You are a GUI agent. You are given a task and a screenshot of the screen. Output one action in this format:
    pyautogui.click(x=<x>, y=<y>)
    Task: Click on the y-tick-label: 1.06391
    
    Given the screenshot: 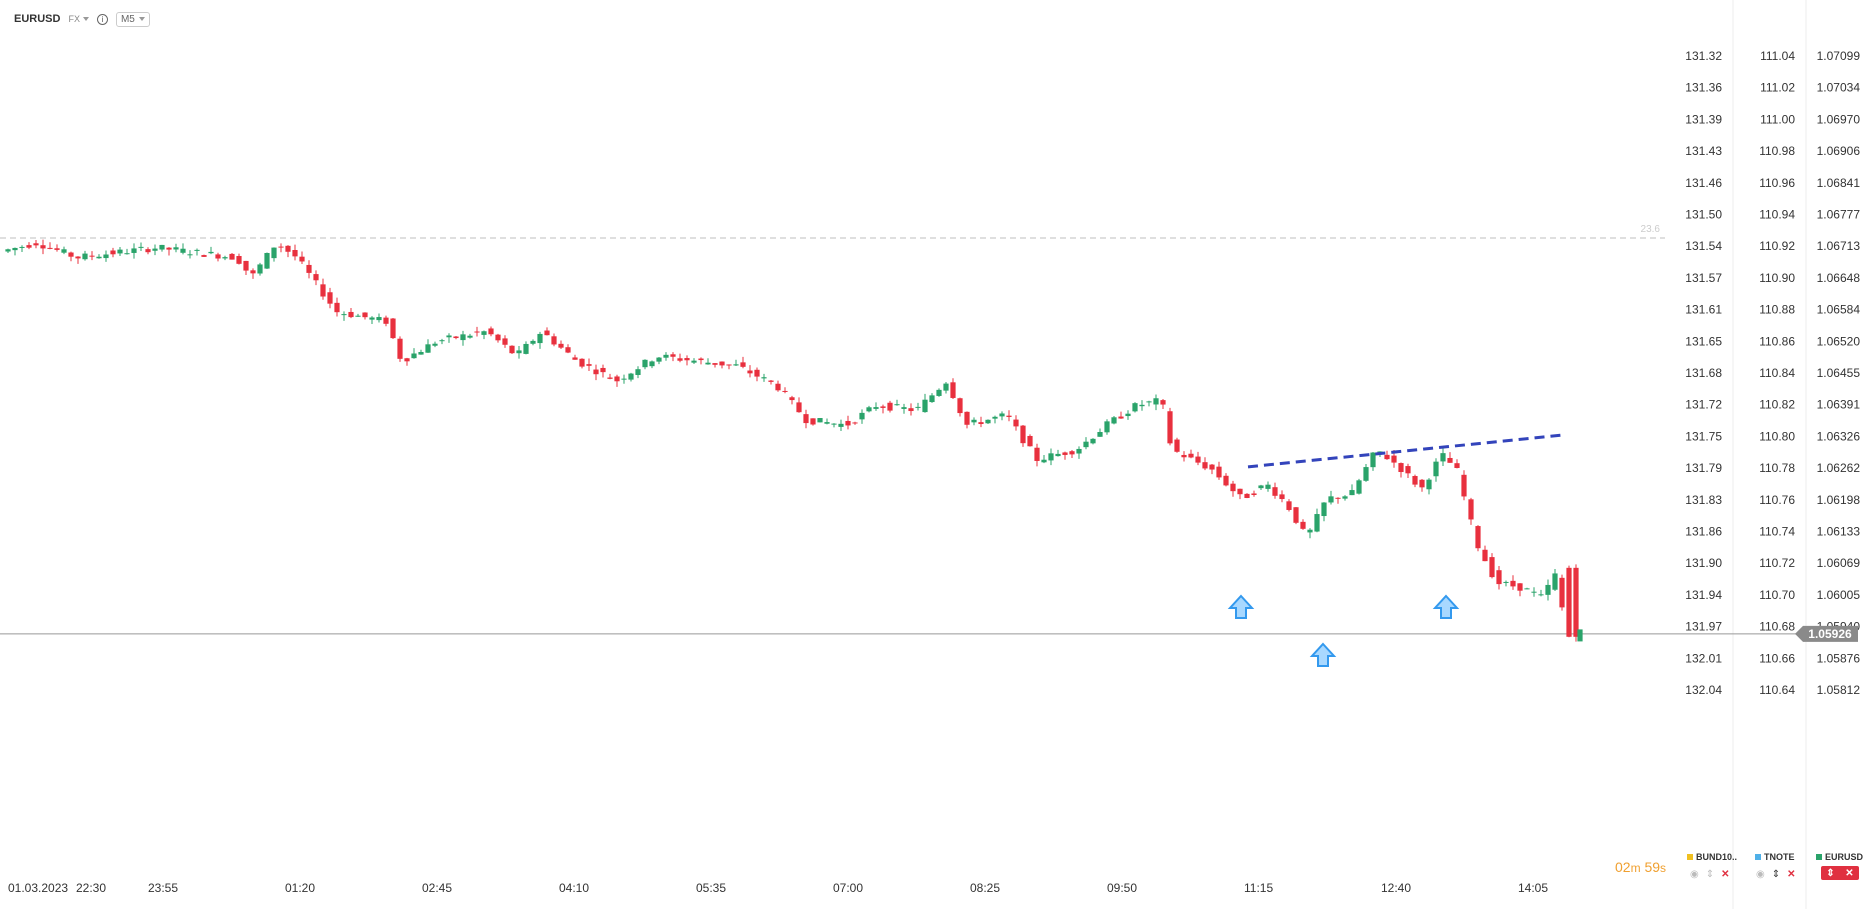 What is the action you would take?
    pyautogui.click(x=1839, y=405)
    